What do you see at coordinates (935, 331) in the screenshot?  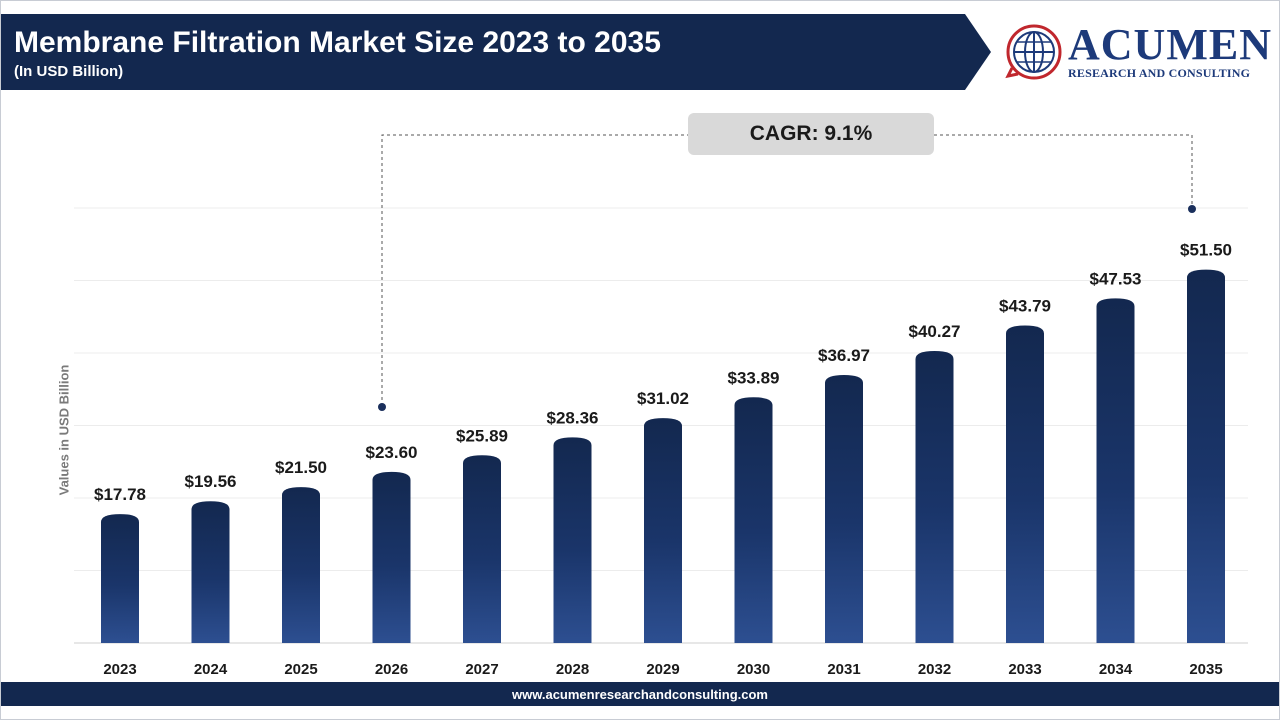 I see `data-label-2032: $40.27` at bounding box center [935, 331].